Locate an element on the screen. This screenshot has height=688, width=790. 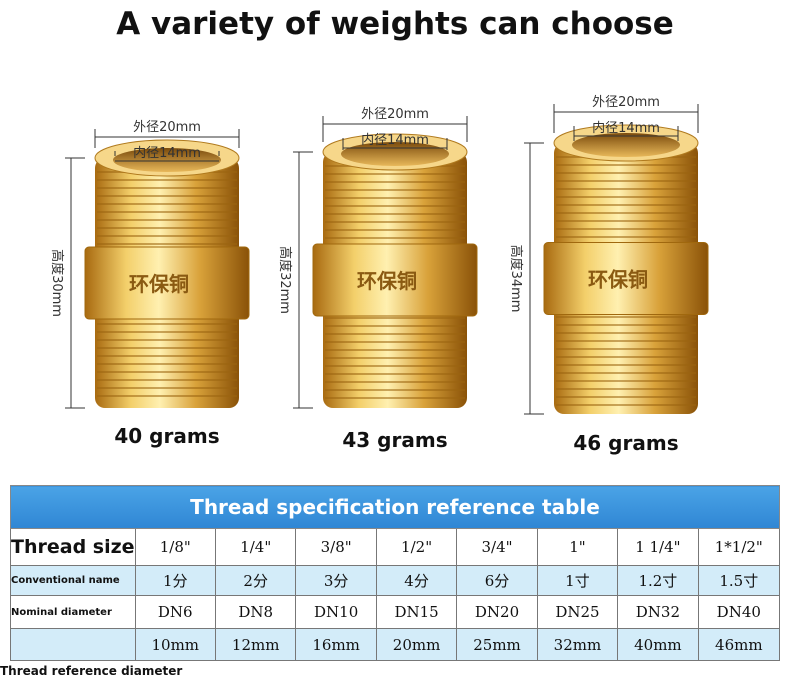
row-label: Nominal diameter is located at coordinates (73, 612).